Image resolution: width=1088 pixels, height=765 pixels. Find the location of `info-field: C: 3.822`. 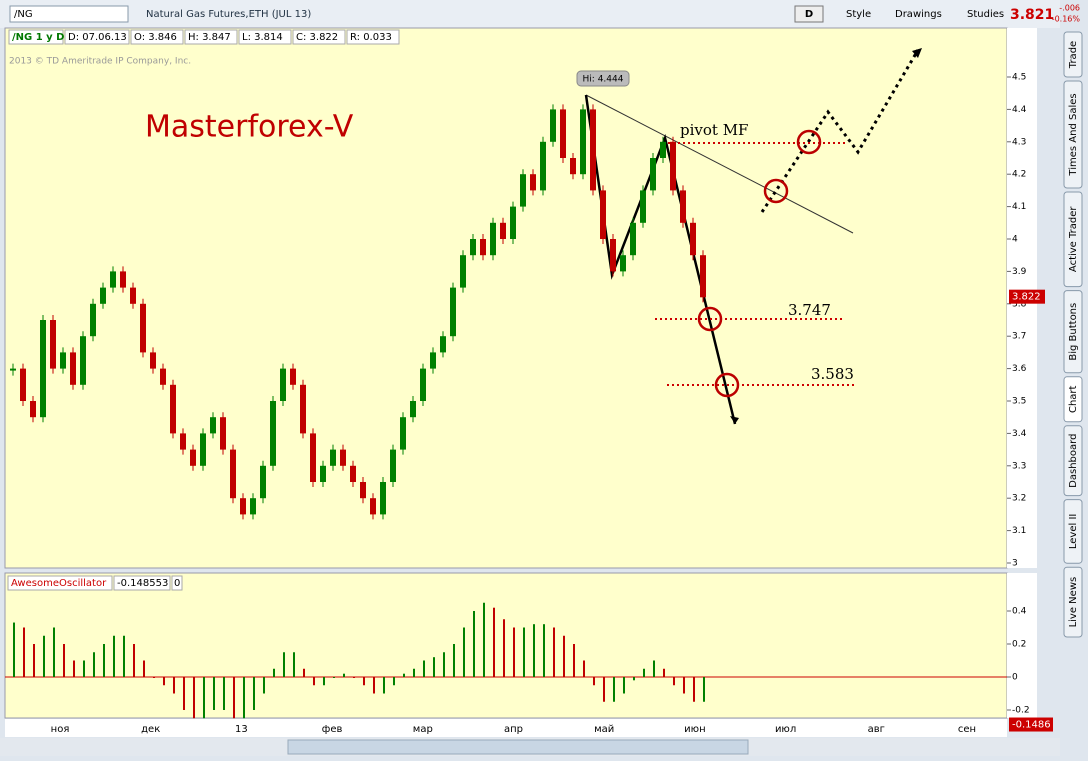

info-field: C: 3.822 is located at coordinates (317, 37).